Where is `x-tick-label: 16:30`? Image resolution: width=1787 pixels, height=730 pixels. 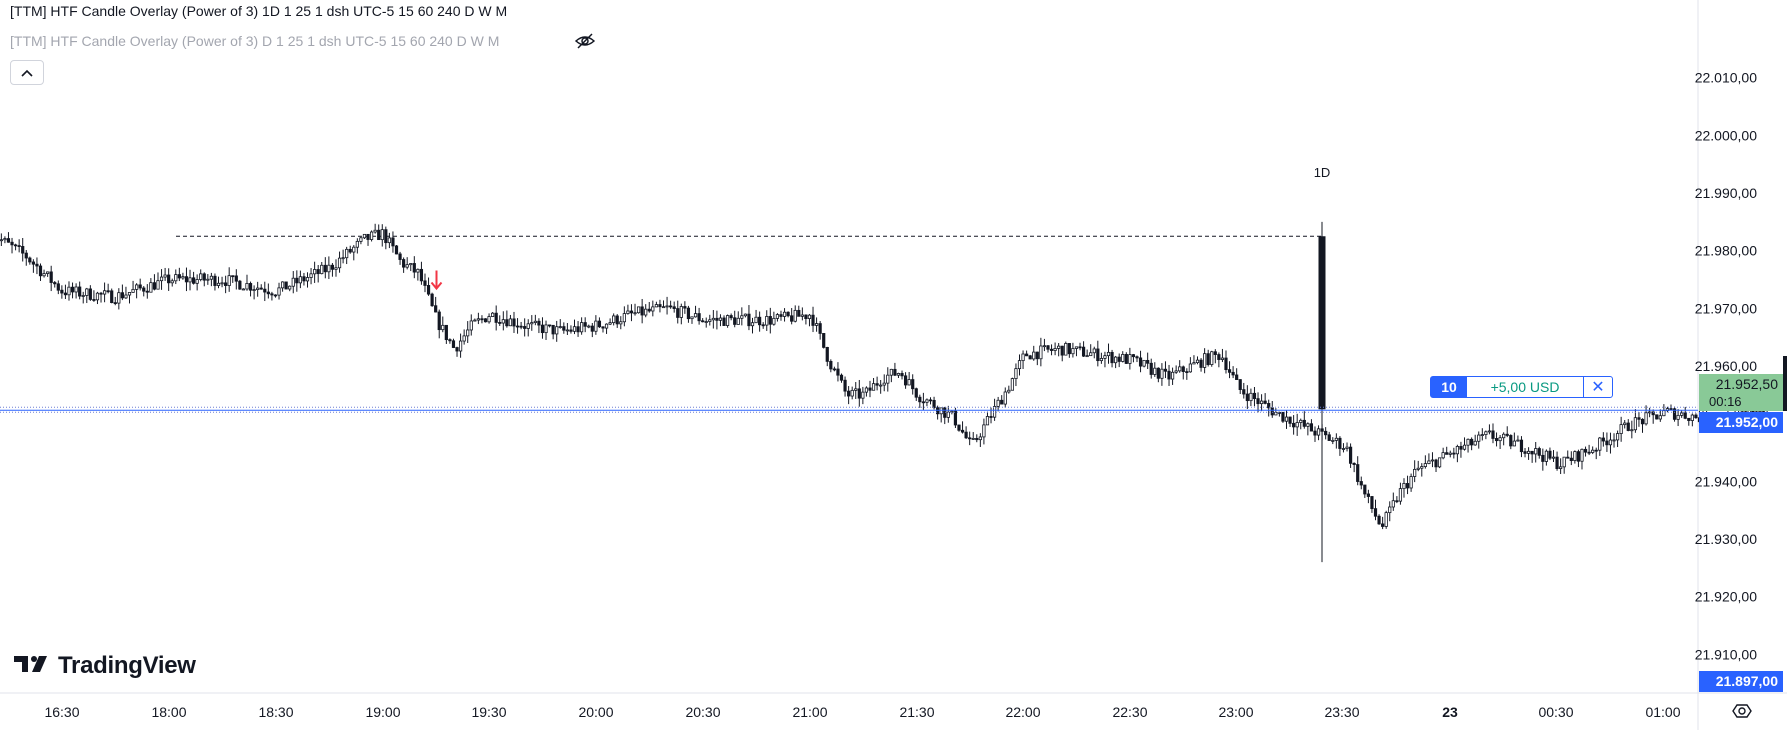 x-tick-label: 16:30 is located at coordinates (61, 712).